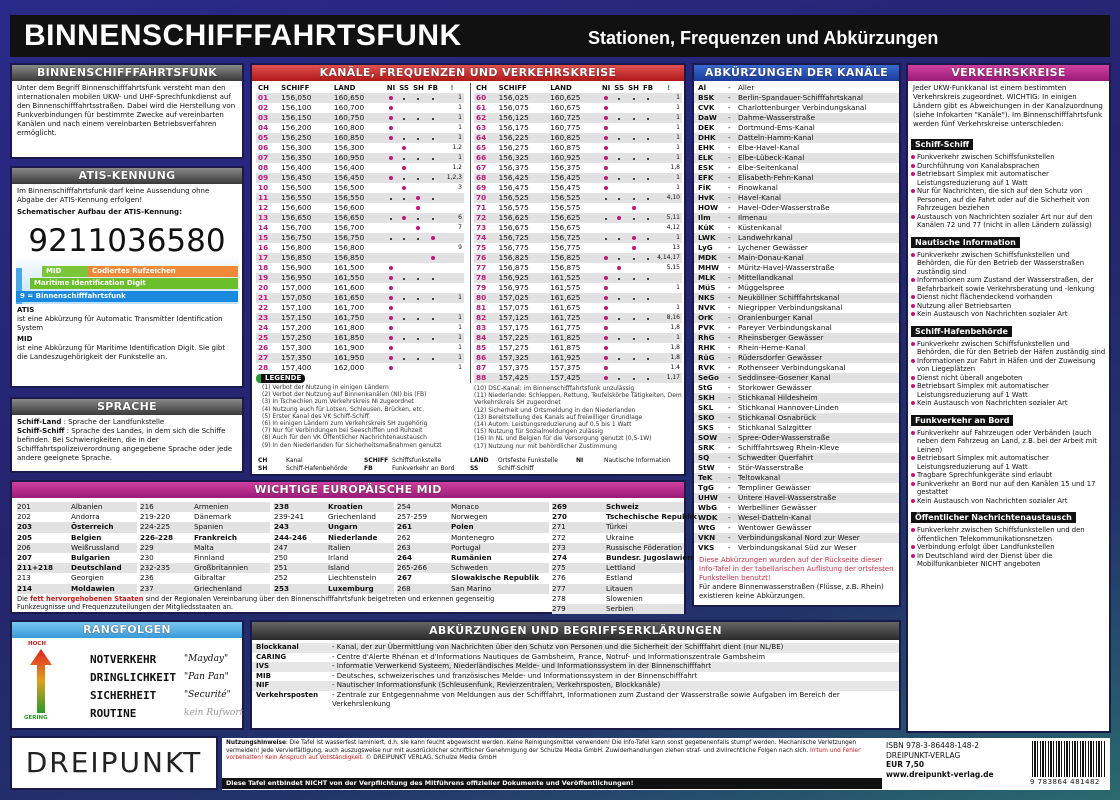  I want to click on channel-number: 86, so click(485, 358).